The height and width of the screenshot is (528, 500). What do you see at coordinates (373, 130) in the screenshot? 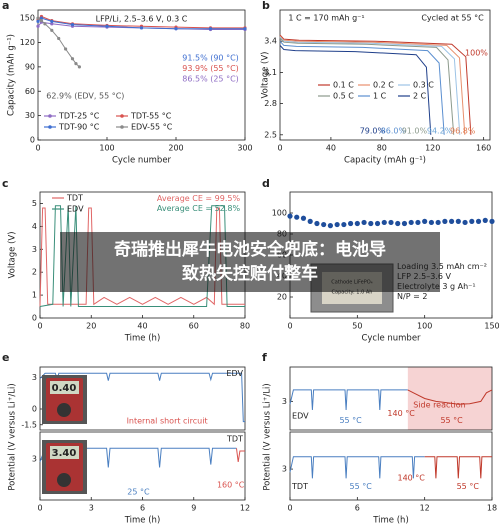
I see `annotation: 79.0%` at bounding box center [373, 130].